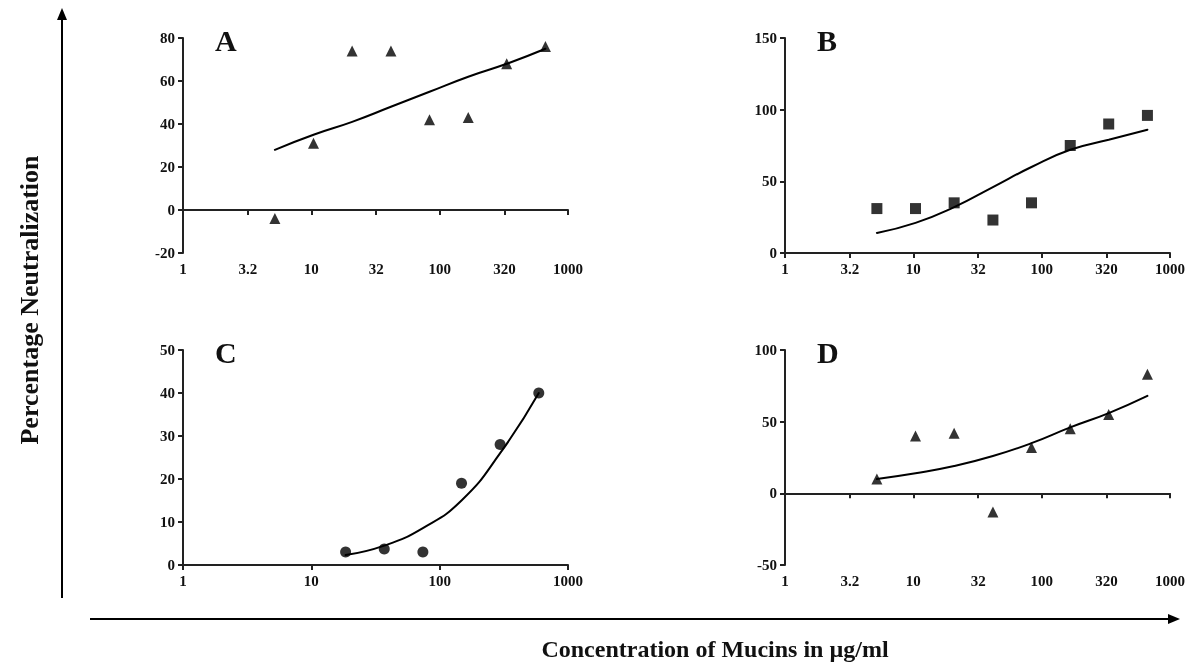 The width and height of the screenshot is (1191, 672). What do you see at coordinates (715, 649) in the screenshot?
I see `x-axis-title: Concentration of Mucins in µg/ml` at bounding box center [715, 649].